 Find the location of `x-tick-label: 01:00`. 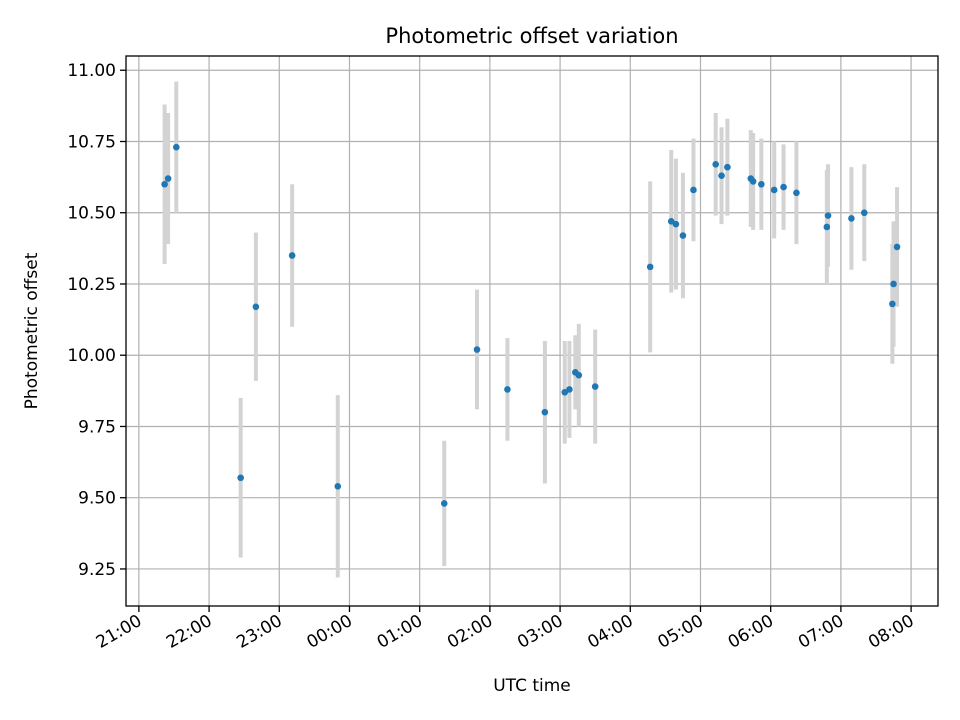

x-tick-label: 01:00 is located at coordinates (400, 632).